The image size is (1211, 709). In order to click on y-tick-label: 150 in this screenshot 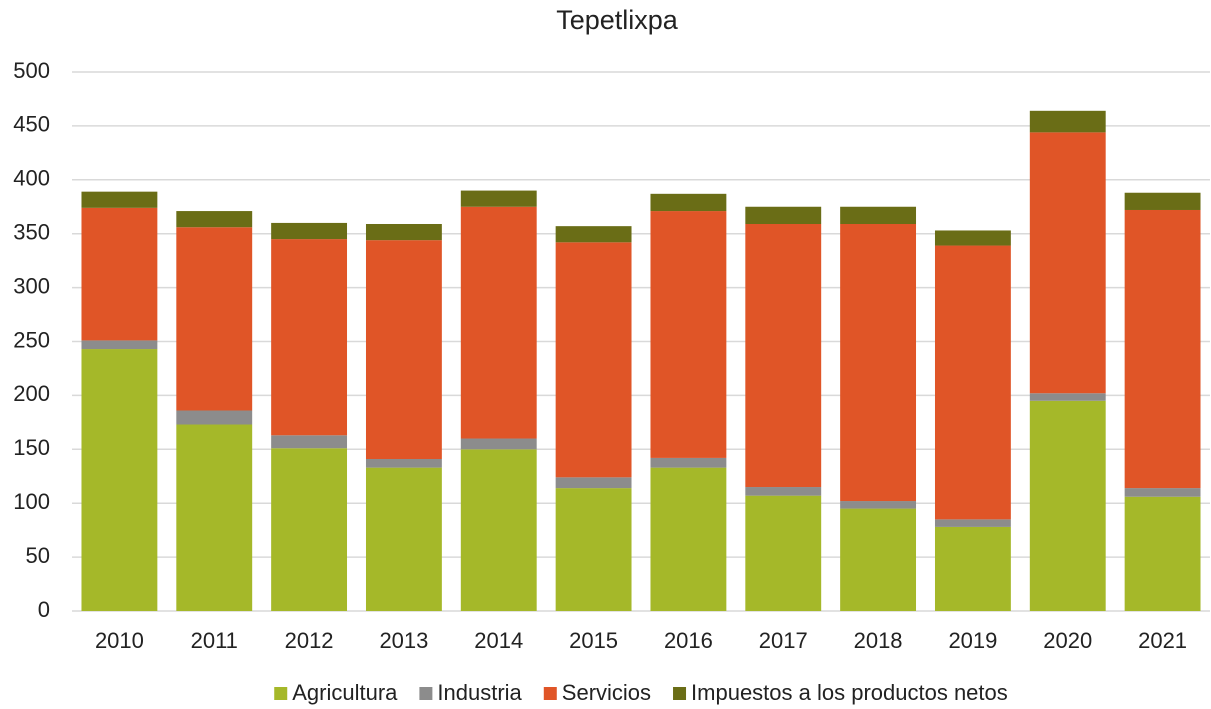, I will do `click(31, 447)`.